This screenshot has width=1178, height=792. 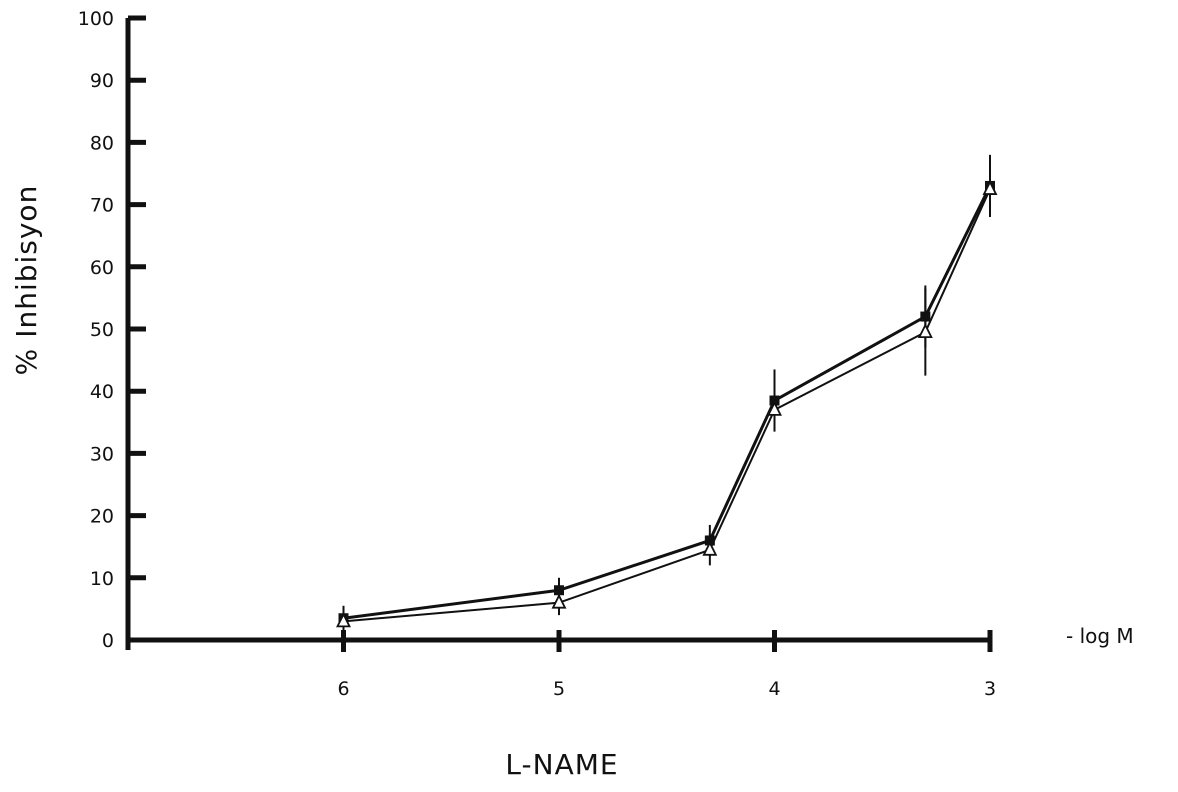 What do you see at coordinates (102, 81) in the screenshot?
I see `y-tick-label: 90` at bounding box center [102, 81].